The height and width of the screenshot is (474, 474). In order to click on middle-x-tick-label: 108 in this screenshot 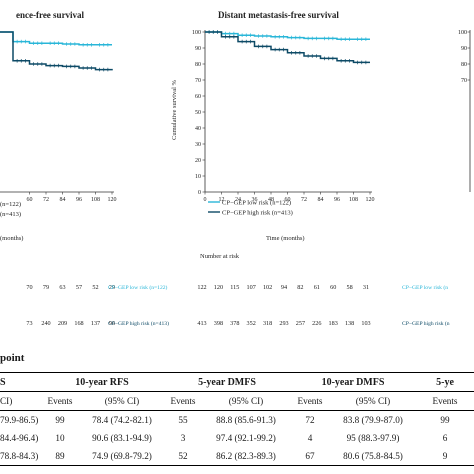, I will do `click(353, 200)`.